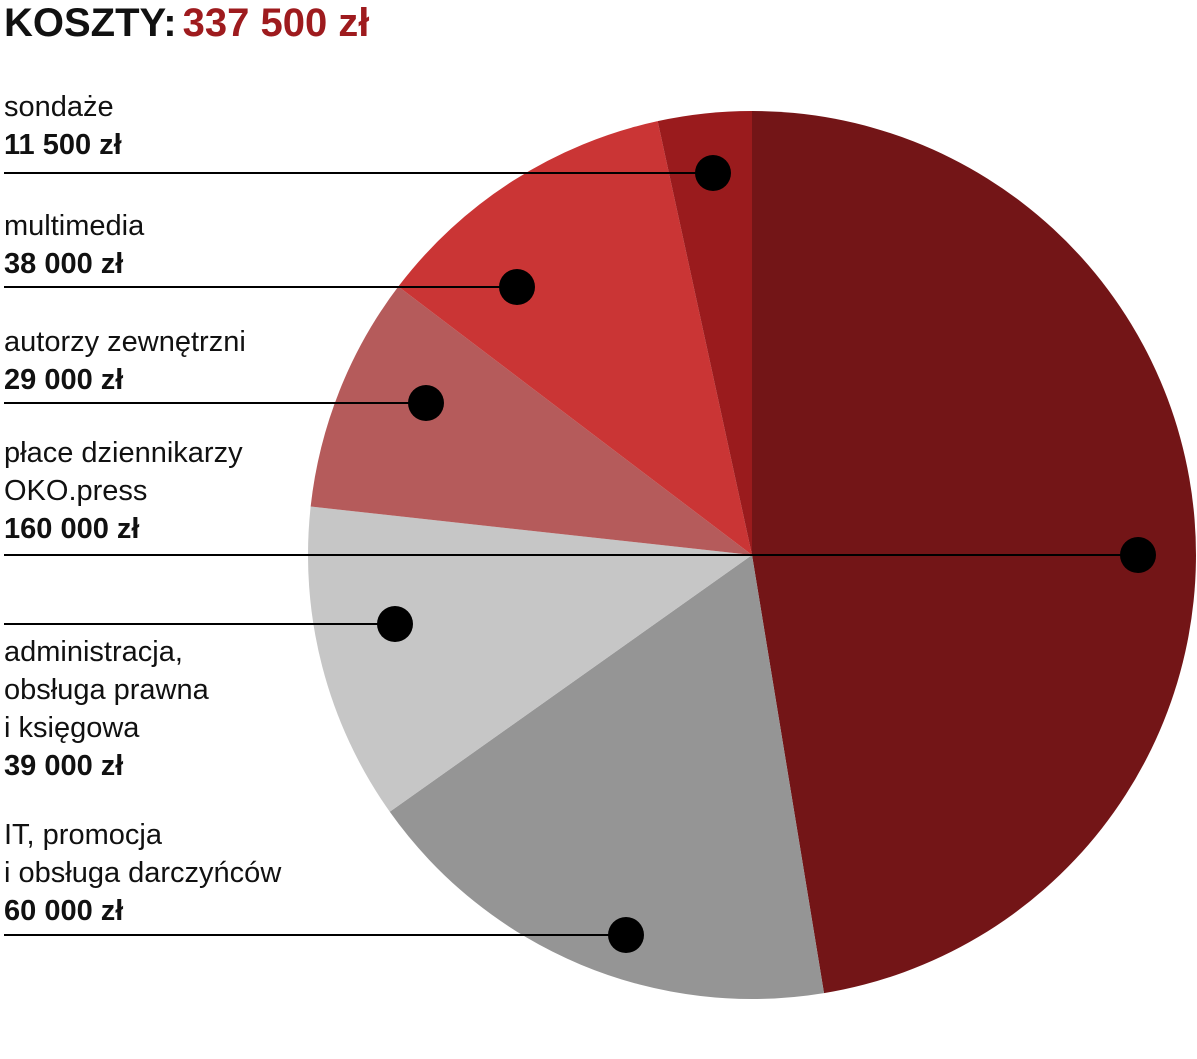 The image size is (1197, 1059). I want to click on slice-value: 60 000 zł, so click(64, 911).